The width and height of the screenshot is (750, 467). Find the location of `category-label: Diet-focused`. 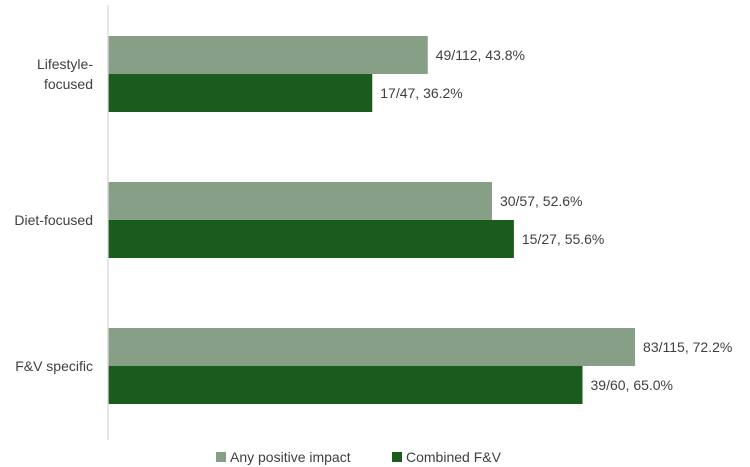

category-label: Diet-focused is located at coordinates (53, 220).